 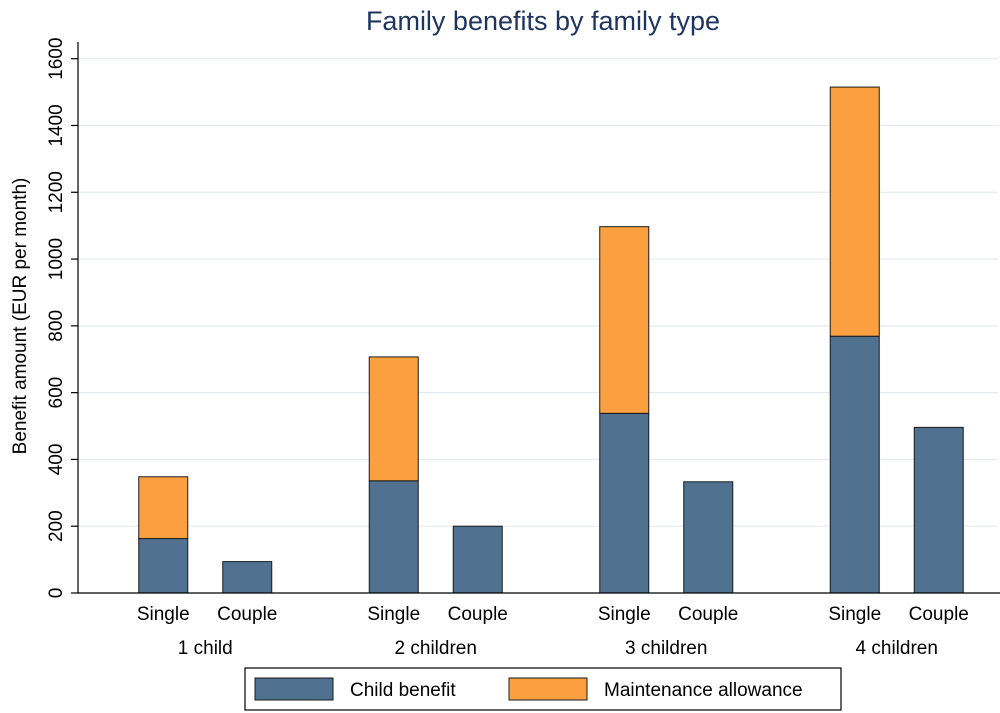 What do you see at coordinates (56, 526) in the screenshot?
I see `y-tick-label: 200` at bounding box center [56, 526].